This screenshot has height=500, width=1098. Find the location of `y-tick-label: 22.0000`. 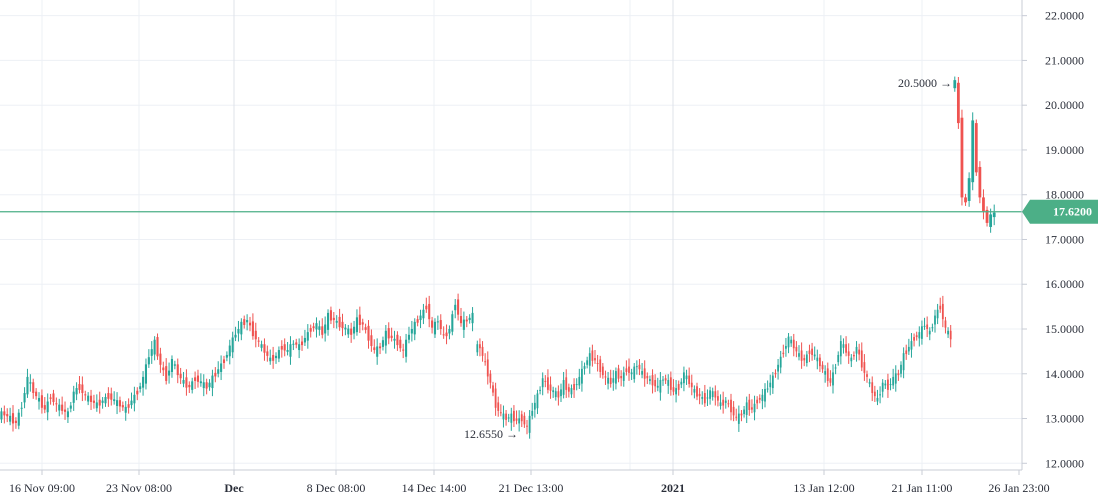

y-tick-label: 22.0000 is located at coordinates (1064, 16).